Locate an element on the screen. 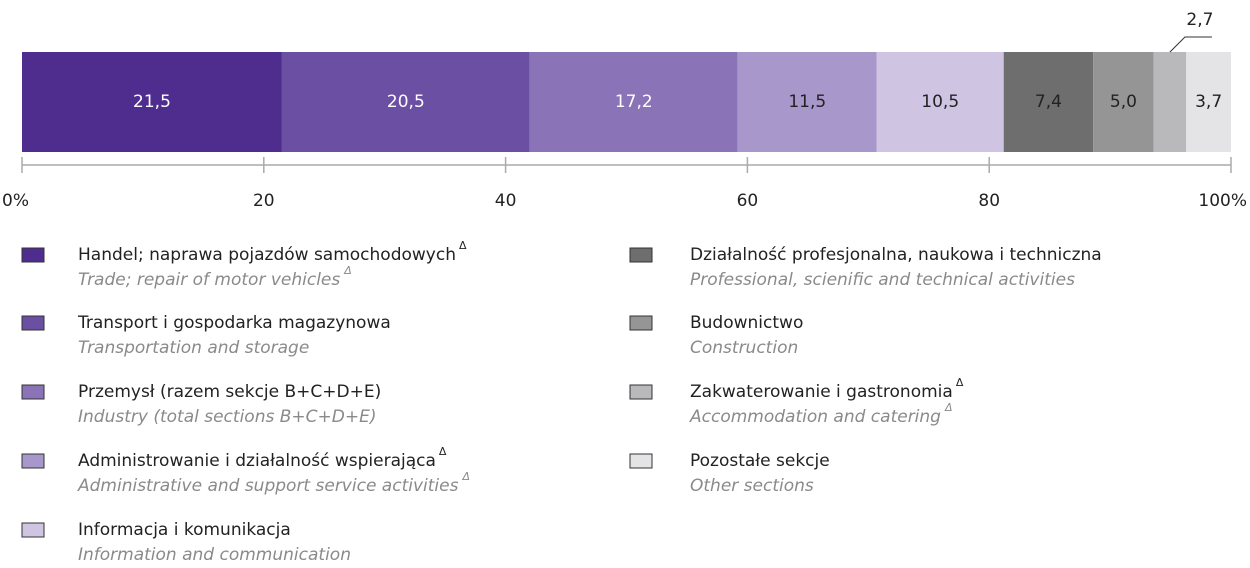 This screenshot has width=1250, height=568. legend-label-en: Information and communication is located at coordinates (214, 555).